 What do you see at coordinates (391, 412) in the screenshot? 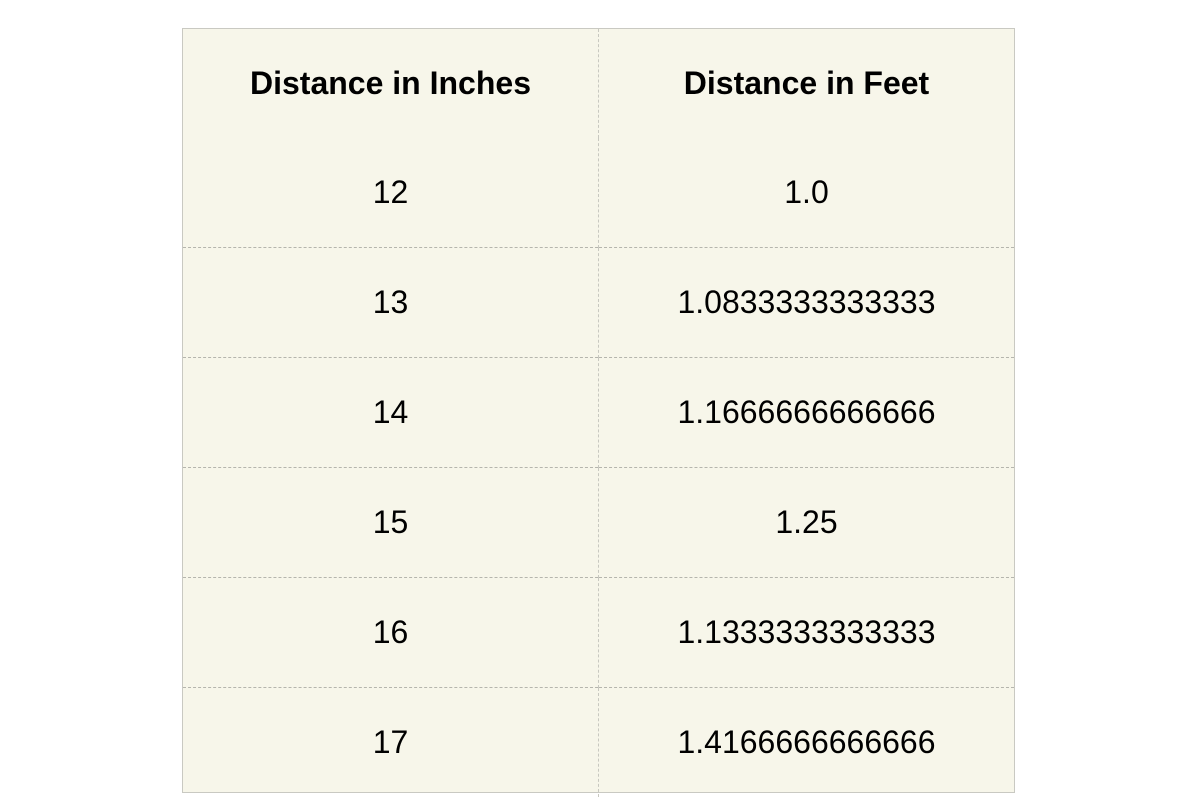
I see `cell-inches: 14` at bounding box center [391, 412].